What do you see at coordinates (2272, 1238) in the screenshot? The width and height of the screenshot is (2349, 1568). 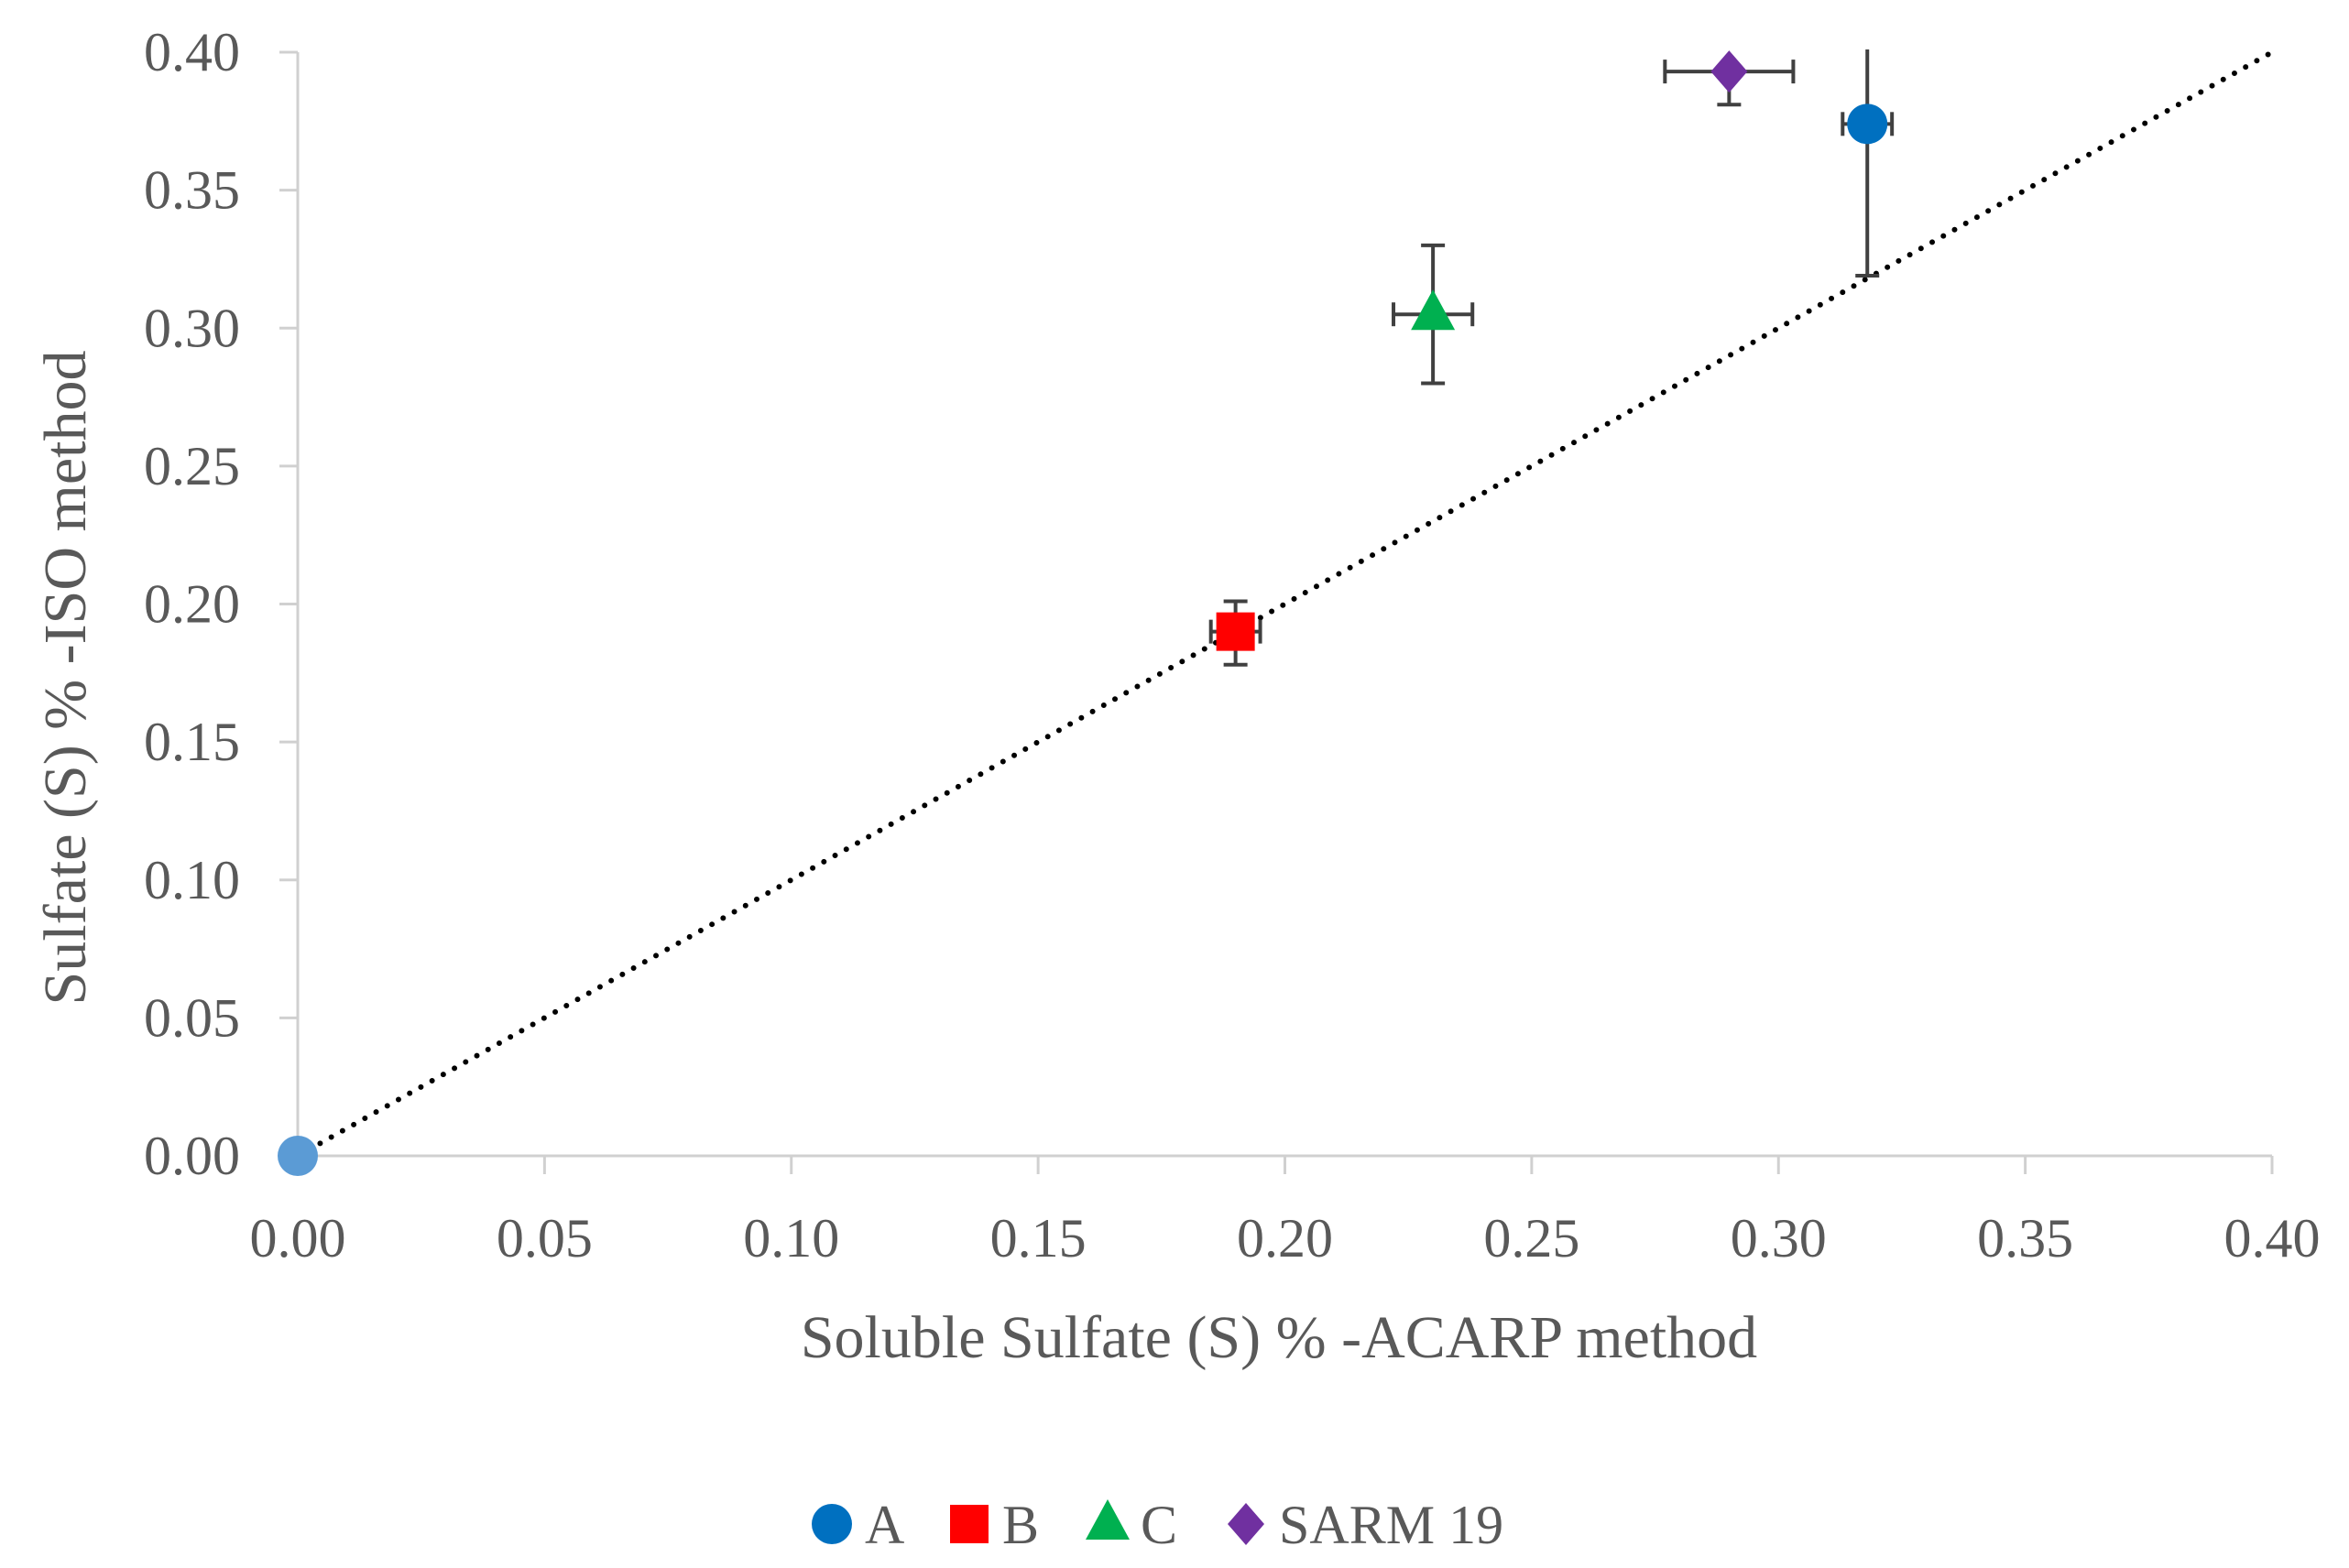 I see `x-tick-label: 0.40` at bounding box center [2272, 1238].